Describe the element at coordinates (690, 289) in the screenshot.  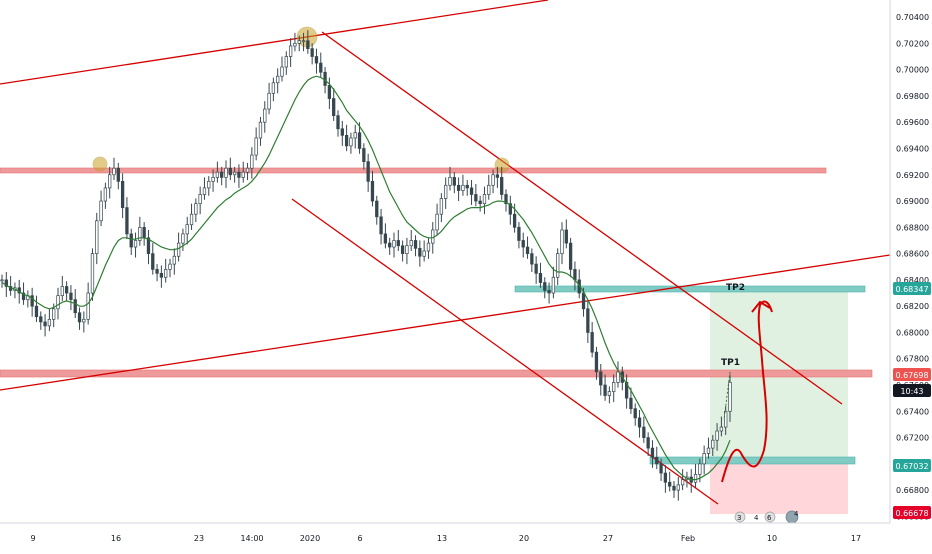
I see `tp2-zone` at that location.